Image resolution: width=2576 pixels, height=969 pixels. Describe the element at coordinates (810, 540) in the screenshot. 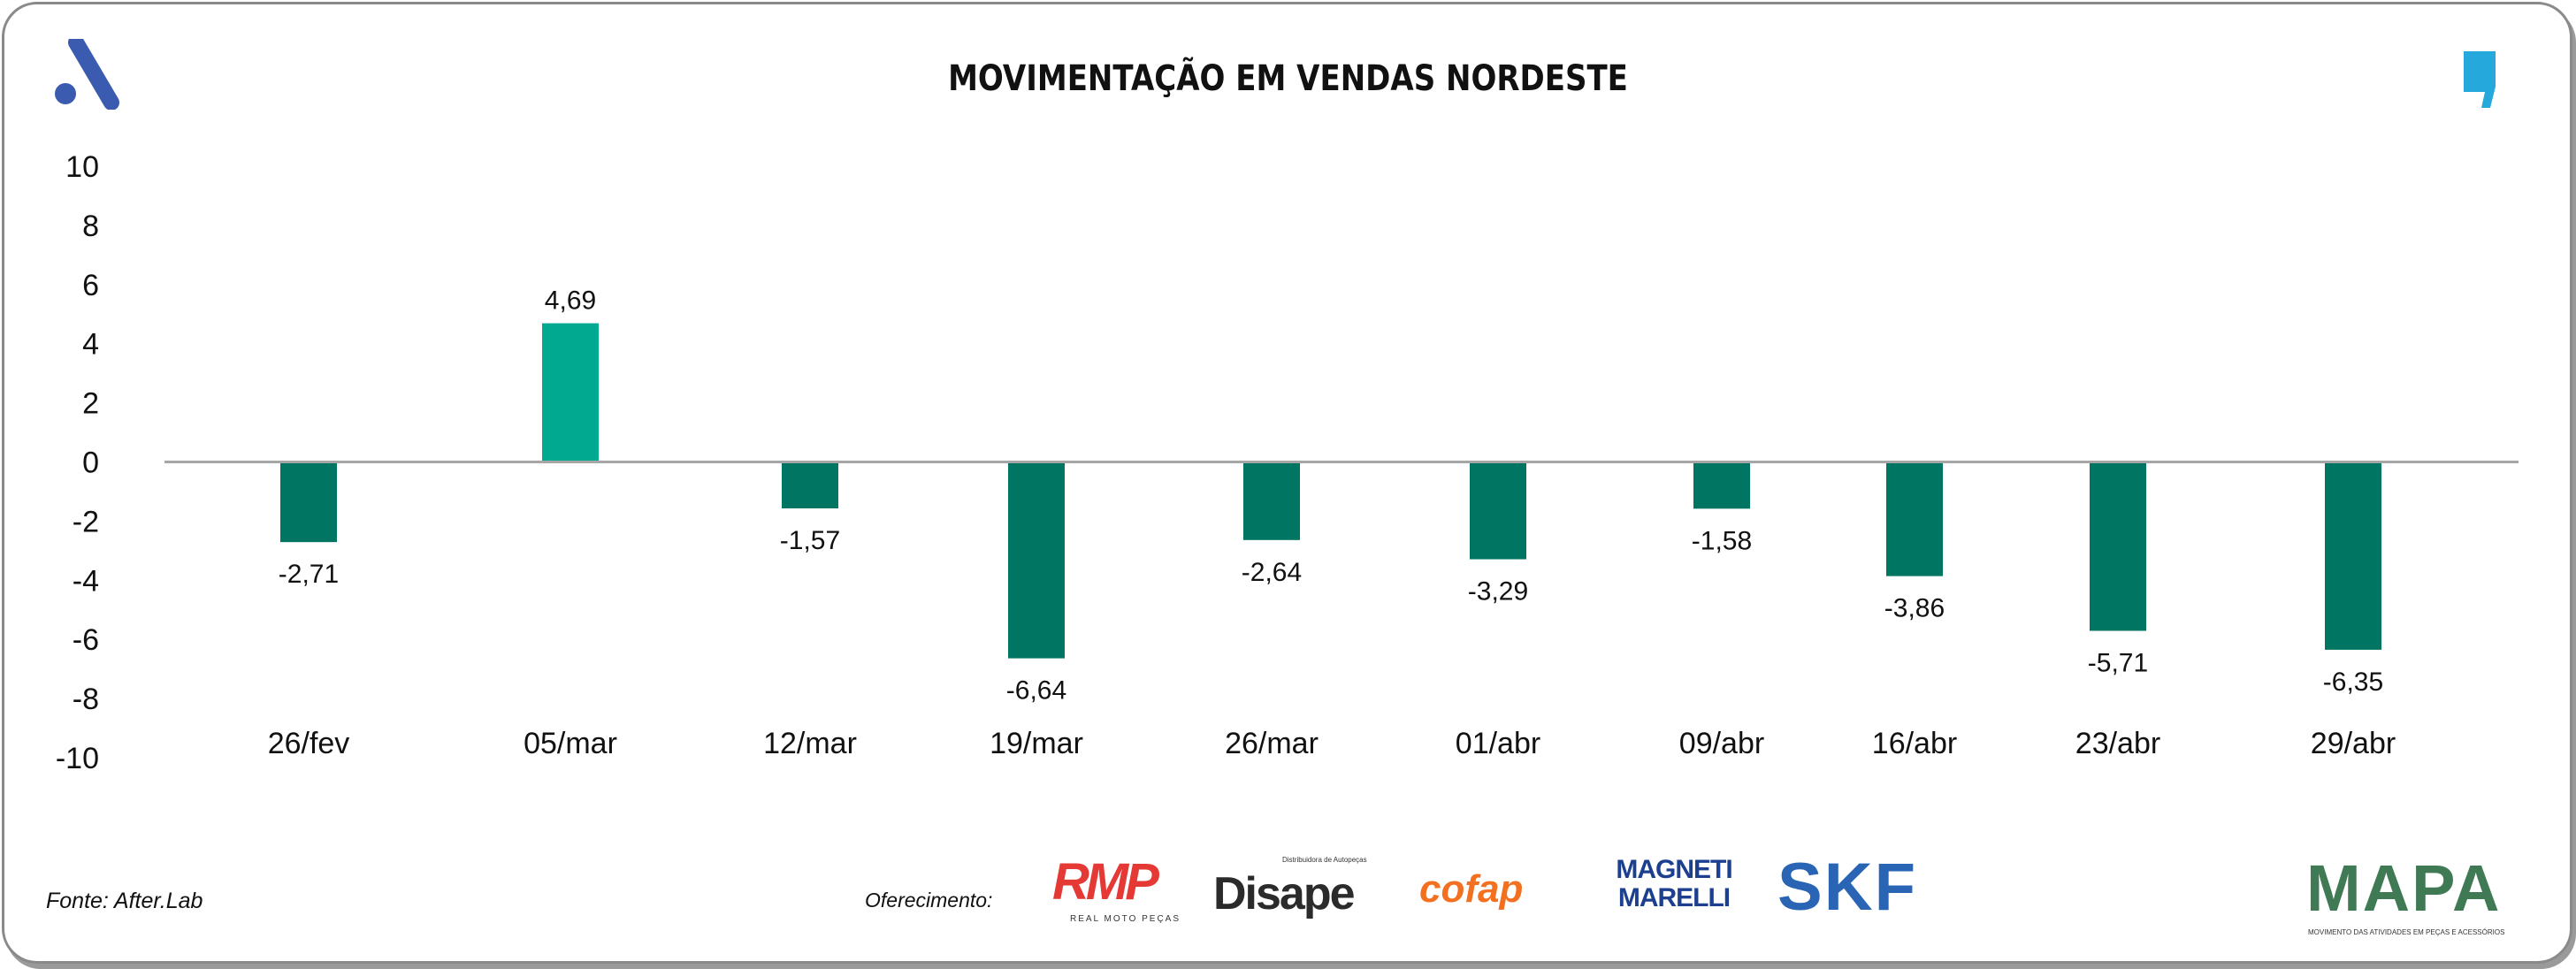

I see `data-label: -1,57` at that location.